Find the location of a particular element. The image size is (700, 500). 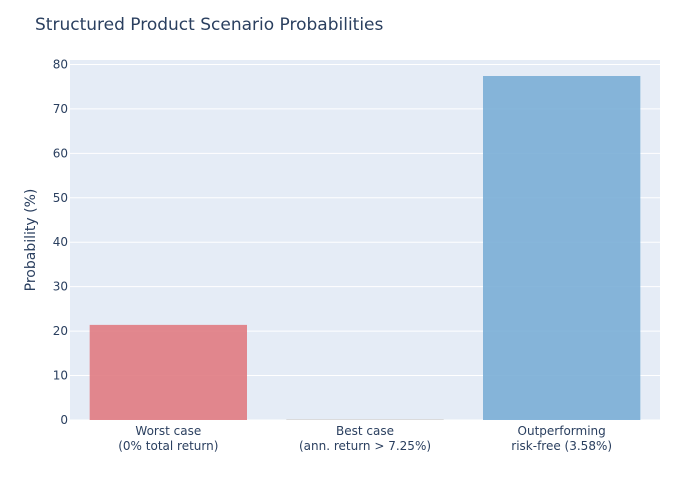

y-tick-label: 50 is located at coordinates (60, 198).